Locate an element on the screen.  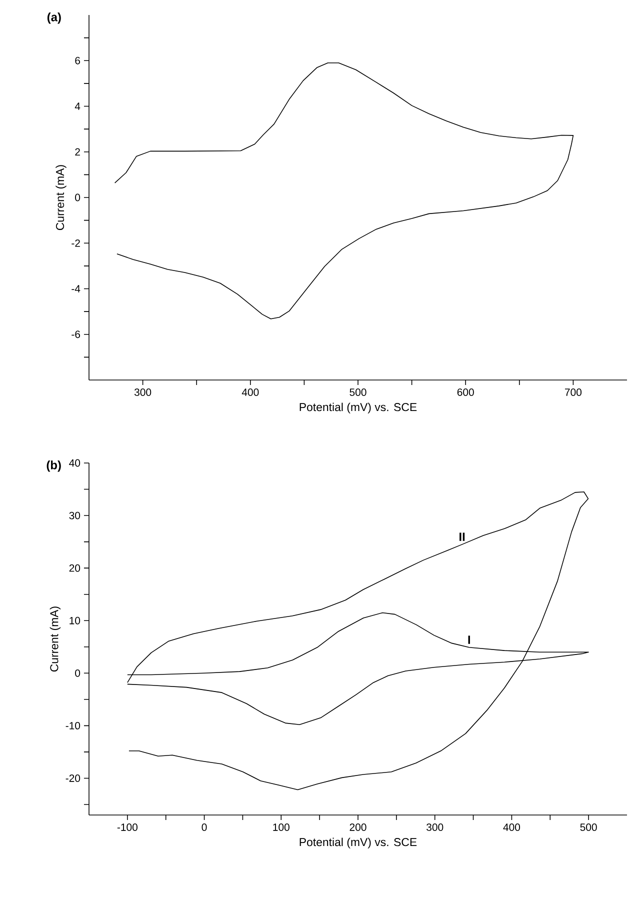
y-tick-label: 6 is located at coordinates (77, 60).